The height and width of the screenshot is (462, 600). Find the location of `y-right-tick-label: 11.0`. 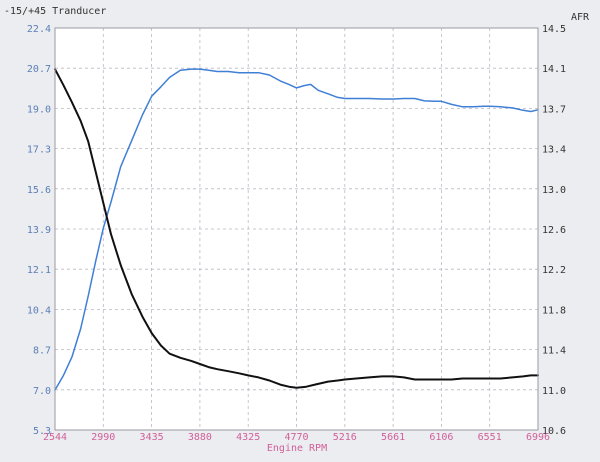

y-right-tick-label: 11.0 is located at coordinates (554, 391).